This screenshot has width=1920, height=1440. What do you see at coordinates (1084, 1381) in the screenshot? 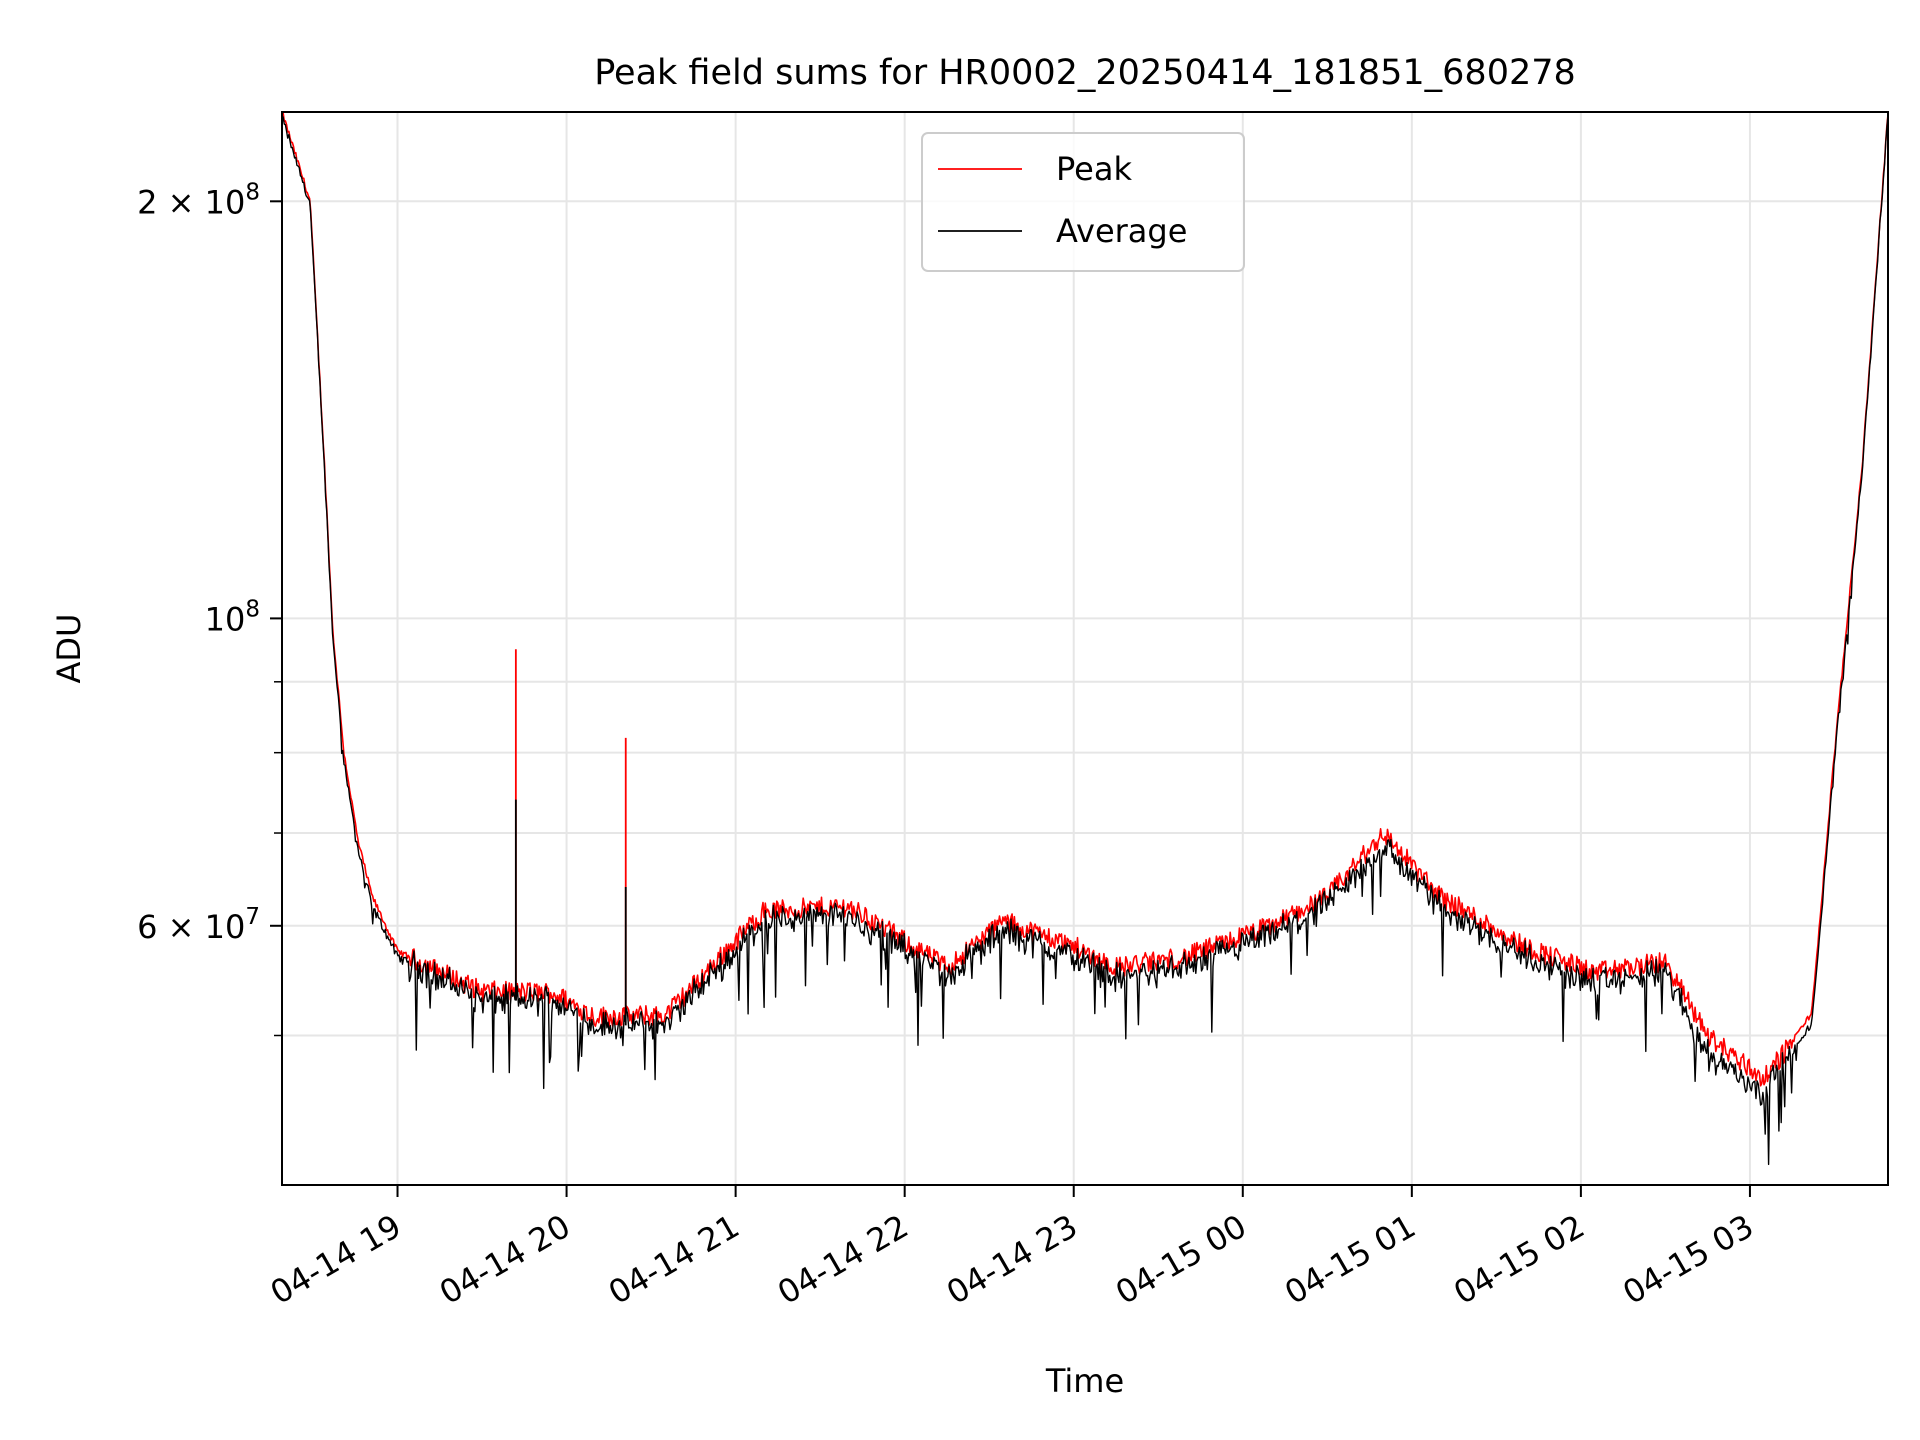
I see `x-axis-label: Time` at bounding box center [1084, 1381].